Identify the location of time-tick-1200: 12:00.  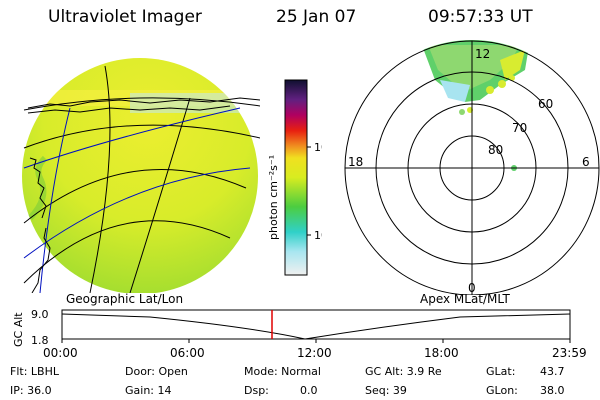
(314, 353).